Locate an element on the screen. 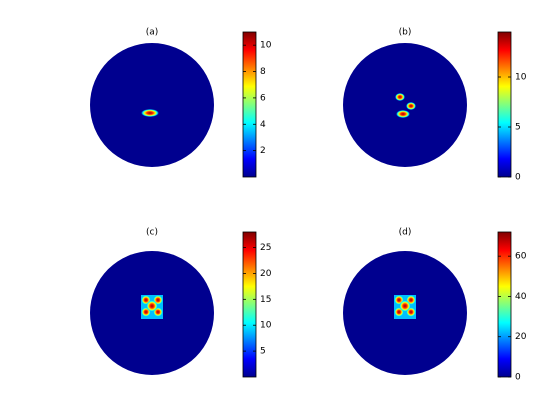 The height and width of the screenshot is (420, 560). colorbar-tick-label: 4 is located at coordinates (263, 125).